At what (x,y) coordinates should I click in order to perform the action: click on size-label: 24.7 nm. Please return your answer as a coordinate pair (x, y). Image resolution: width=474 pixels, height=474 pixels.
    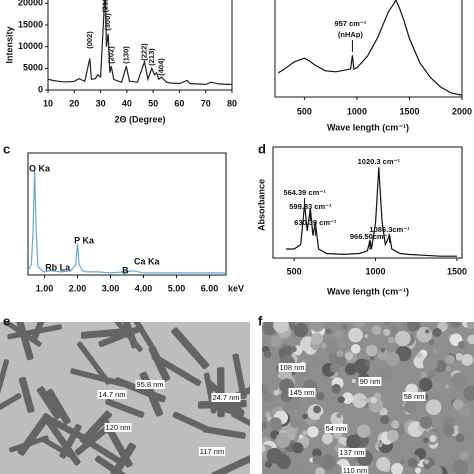
    Looking at the image, I should click on (225, 397).